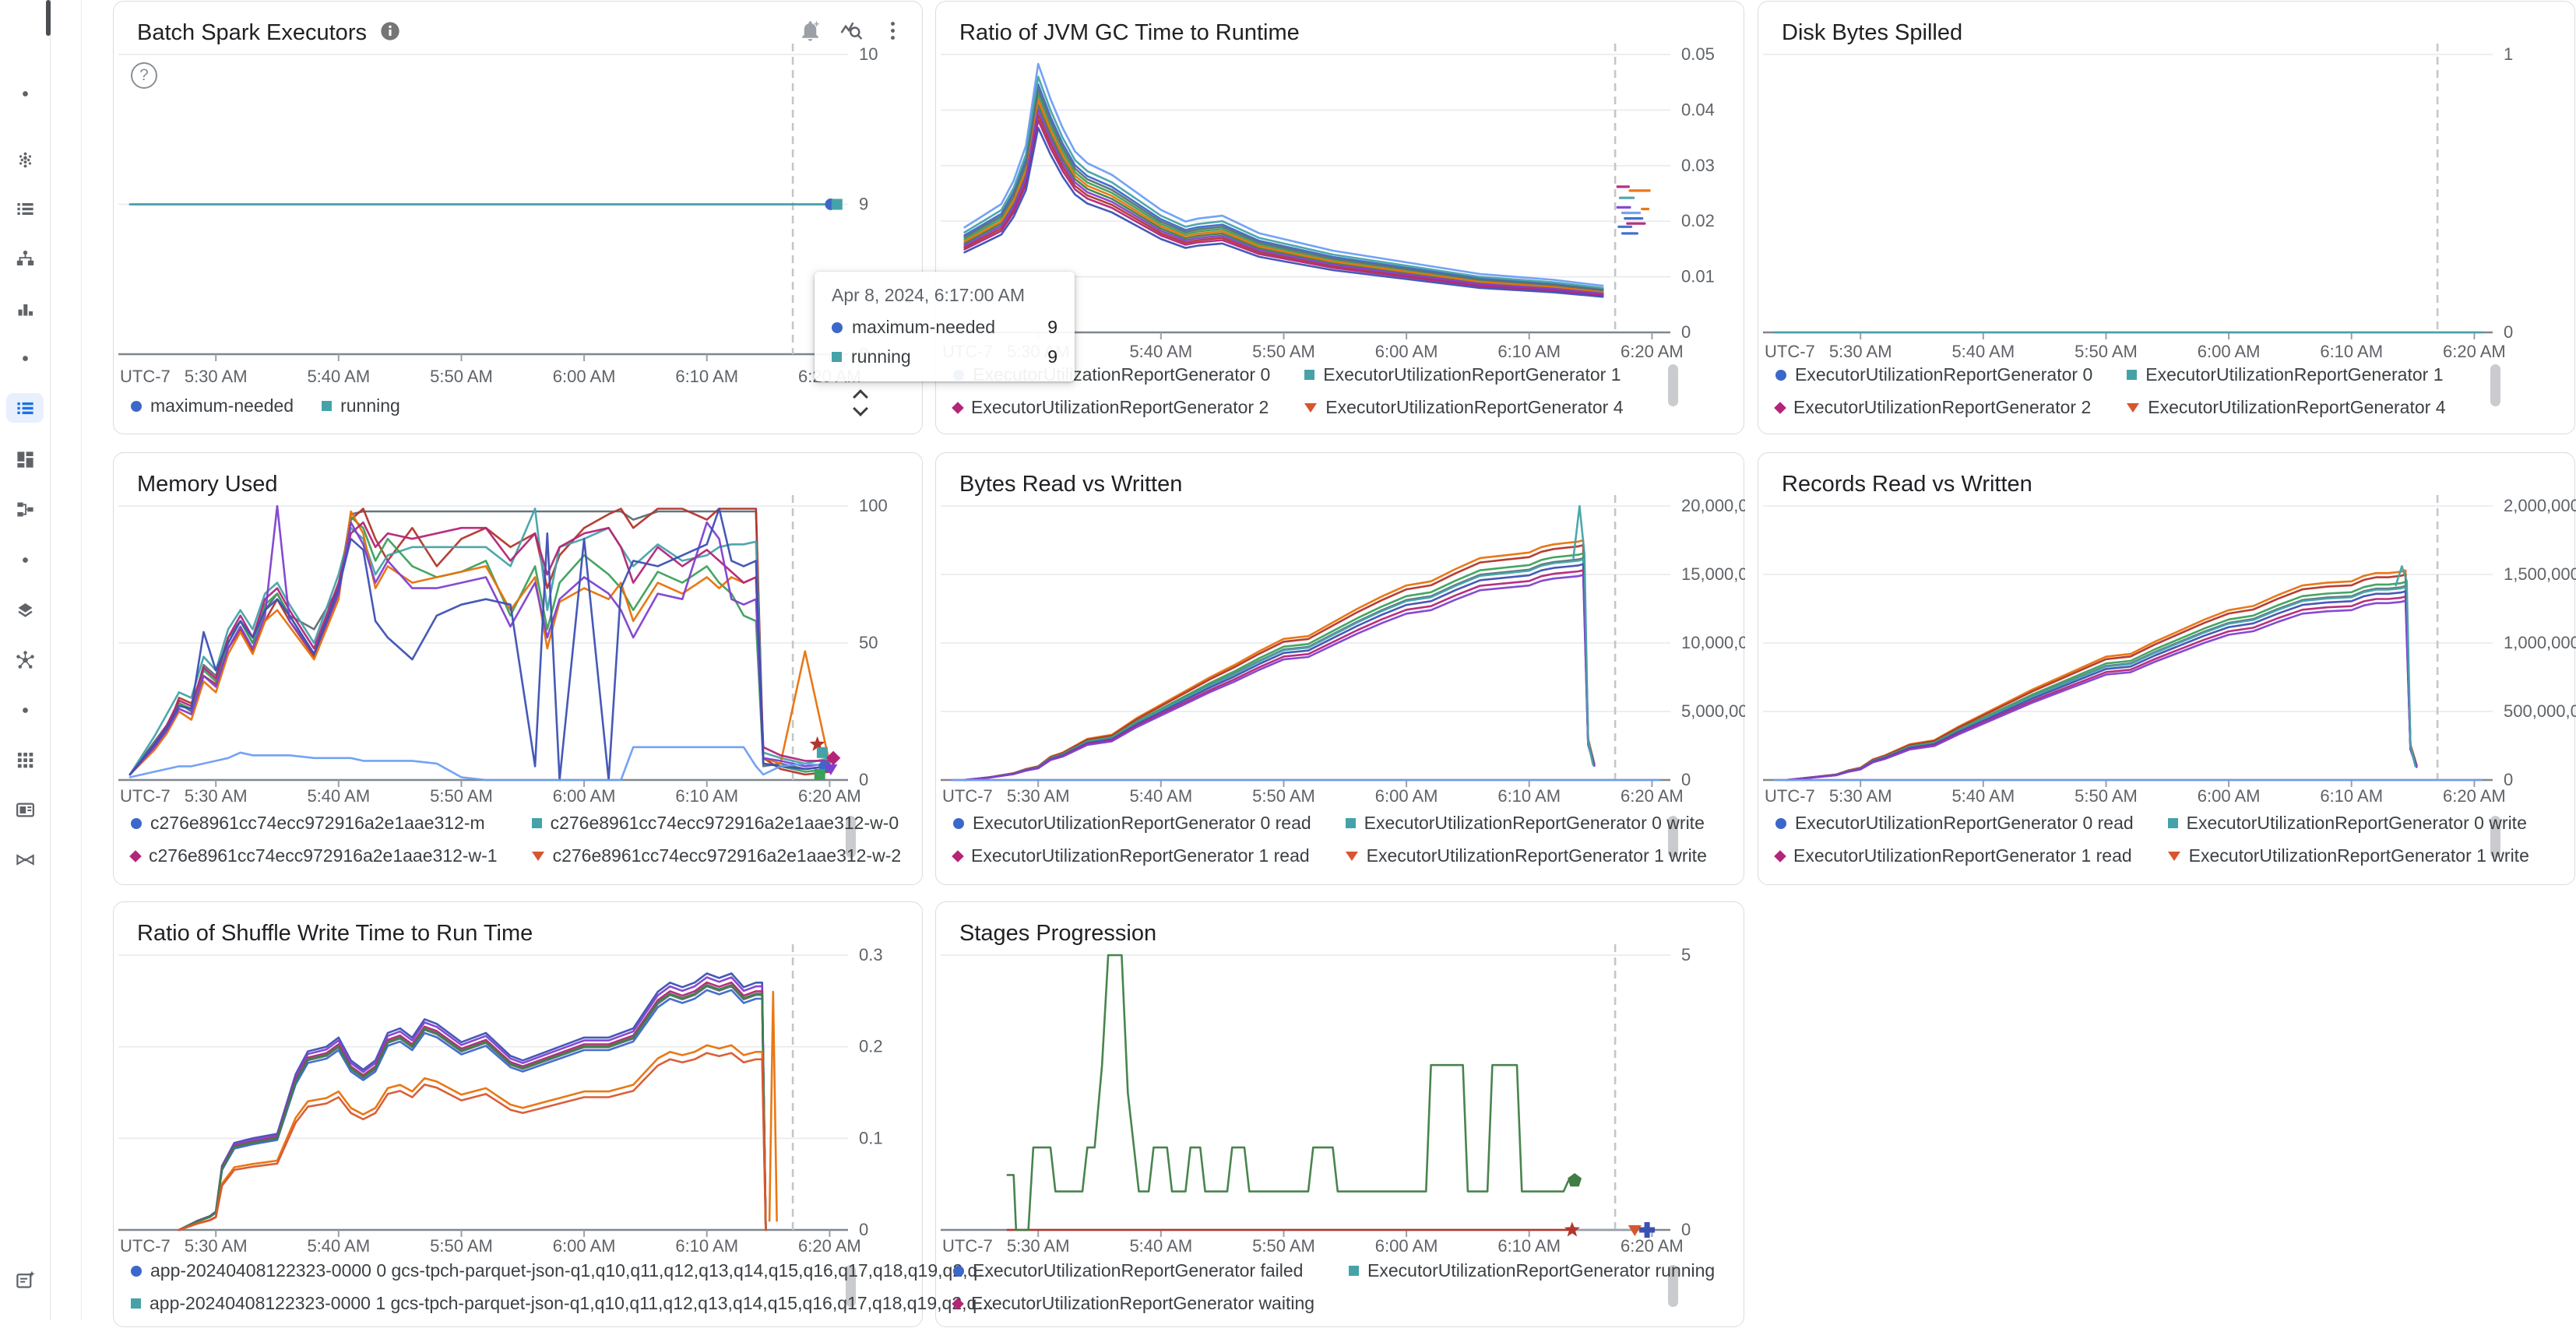 This screenshot has height=1328, width=2576. Describe the element at coordinates (25, 610) in the screenshot. I see `sidebar-item-rail-layers` at that location.